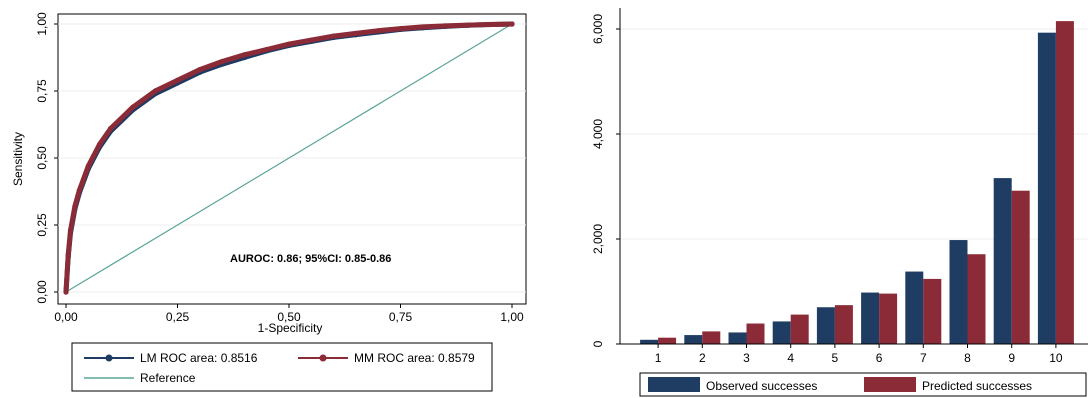 Image resolution: width=1090 pixels, height=398 pixels. I want to click on bar-x-tick-label: 6, so click(879, 358).